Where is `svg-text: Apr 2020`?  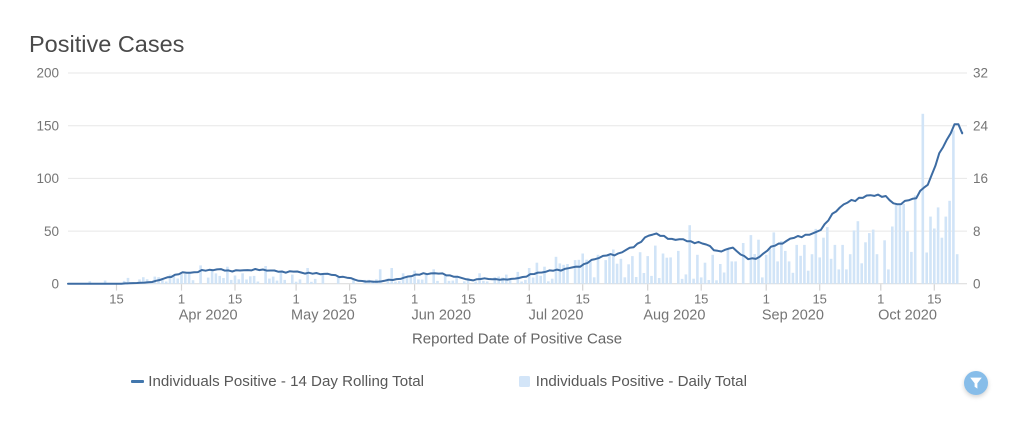 svg-text: Apr 2020 is located at coordinates (208, 316).